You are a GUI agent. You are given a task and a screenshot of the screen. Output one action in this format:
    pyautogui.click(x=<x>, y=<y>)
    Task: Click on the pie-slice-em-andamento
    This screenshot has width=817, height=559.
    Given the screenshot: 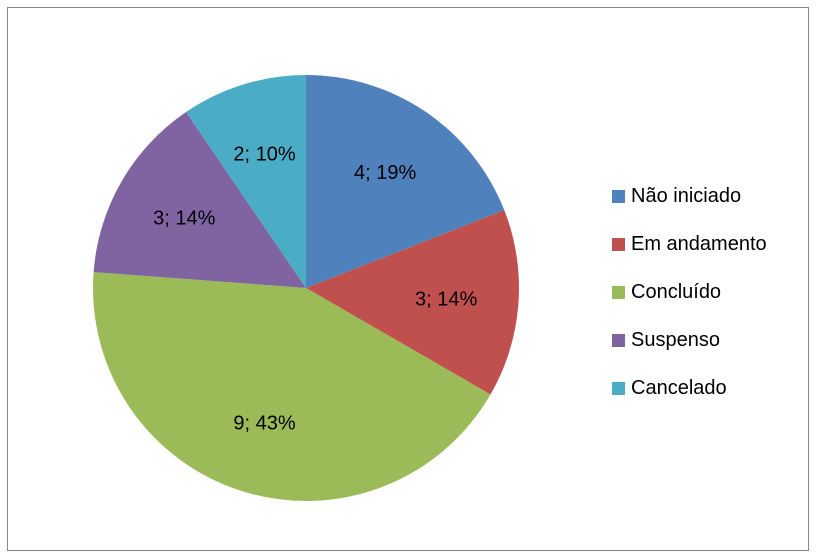 What is the action you would take?
    pyautogui.click(x=412, y=302)
    